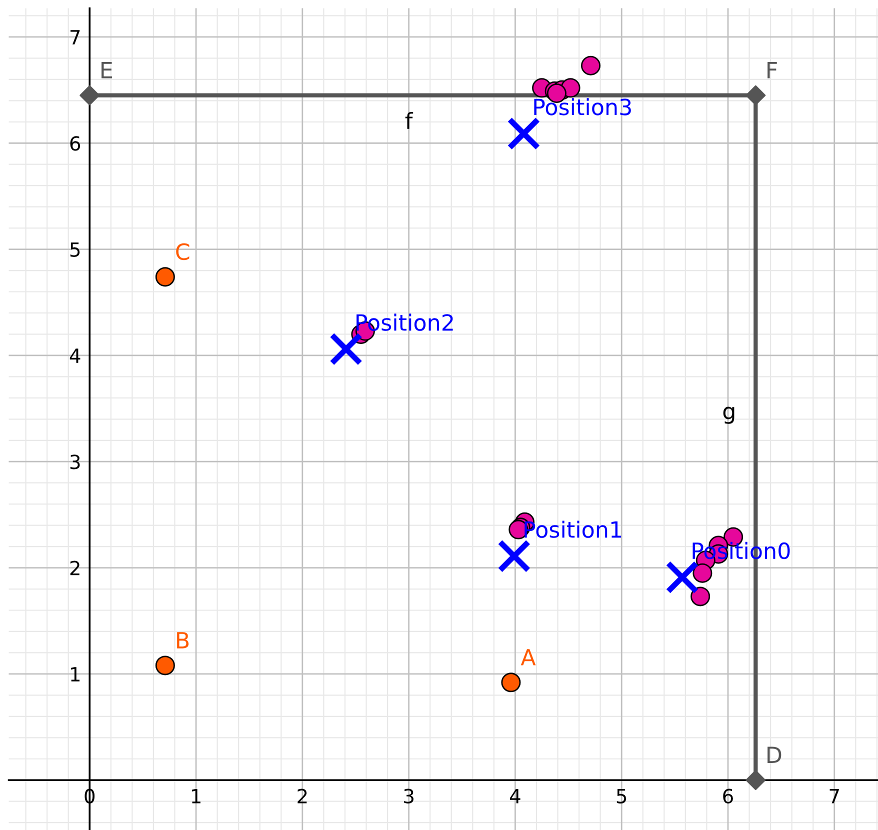  What do you see at coordinates (75, 568) in the screenshot?
I see `y-tick-label: 2` at bounding box center [75, 568].